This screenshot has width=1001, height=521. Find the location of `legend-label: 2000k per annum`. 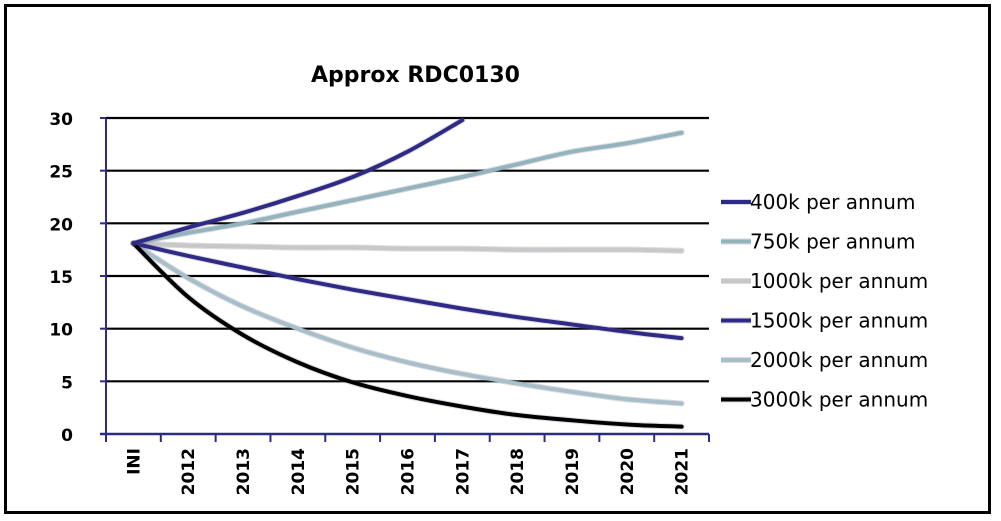

legend-label: 2000k per annum is located at coordinates (839, 360).